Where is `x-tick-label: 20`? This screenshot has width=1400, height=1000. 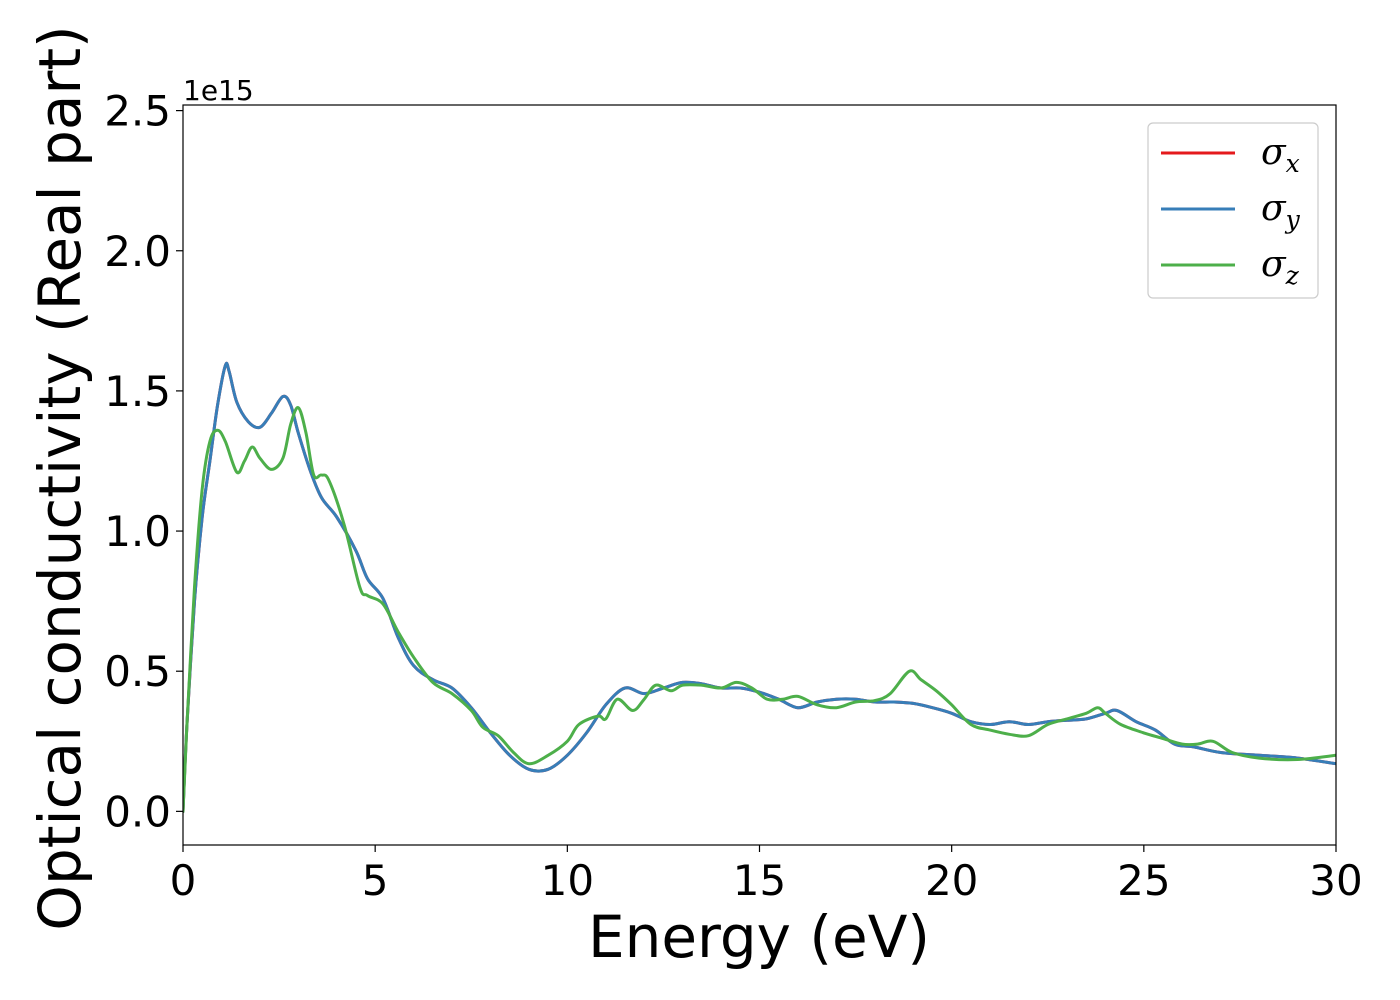
x-tick-label: 20 is located at coordinates (951, 880).